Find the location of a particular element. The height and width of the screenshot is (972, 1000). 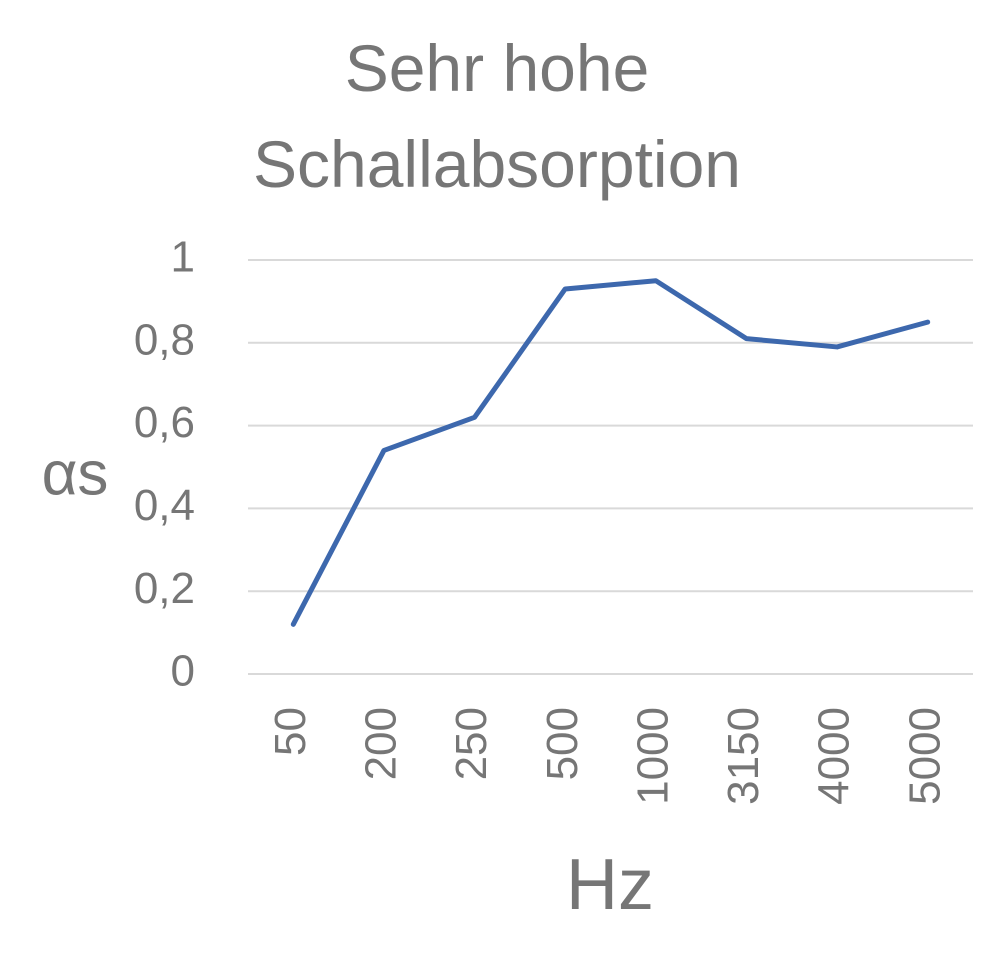

x-tick-label: 4000 is located at coordinates (834, 756).